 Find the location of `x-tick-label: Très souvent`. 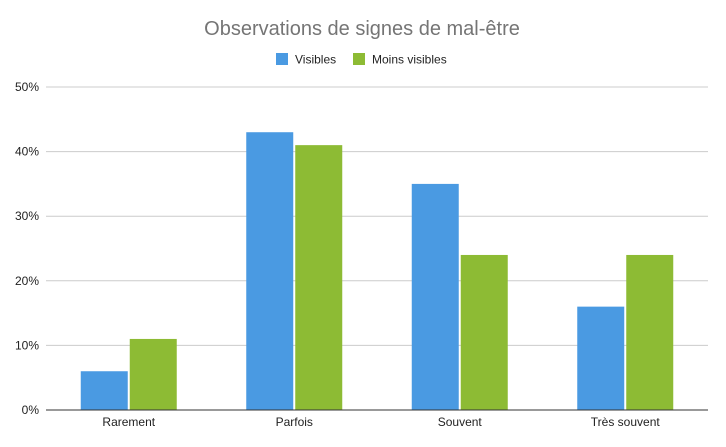

x-tick-label: Très souvent is located at coordinates (626, 422).